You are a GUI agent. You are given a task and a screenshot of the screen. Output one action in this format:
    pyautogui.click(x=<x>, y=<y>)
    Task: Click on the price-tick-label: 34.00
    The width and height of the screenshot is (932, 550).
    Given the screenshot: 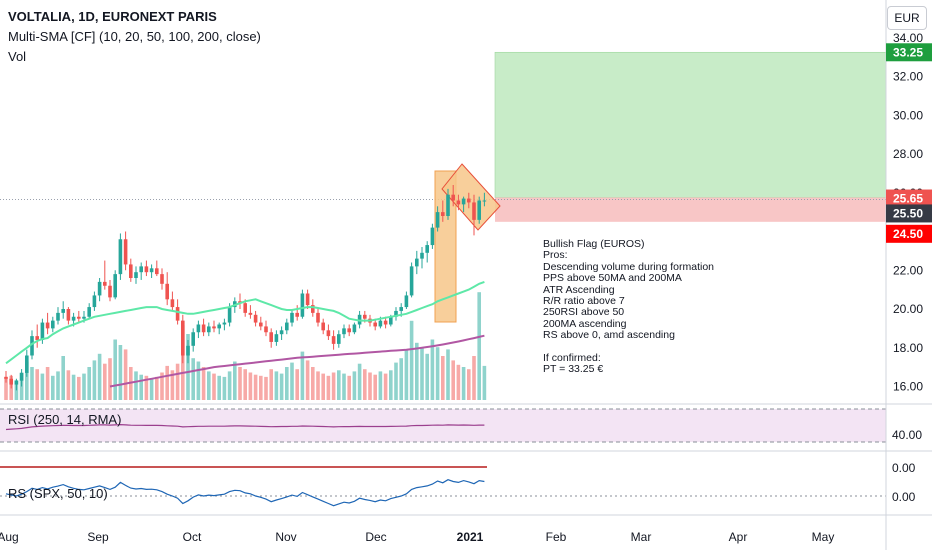 What is the action you would take?
    pyautogui.click(x=908, y=38)
    